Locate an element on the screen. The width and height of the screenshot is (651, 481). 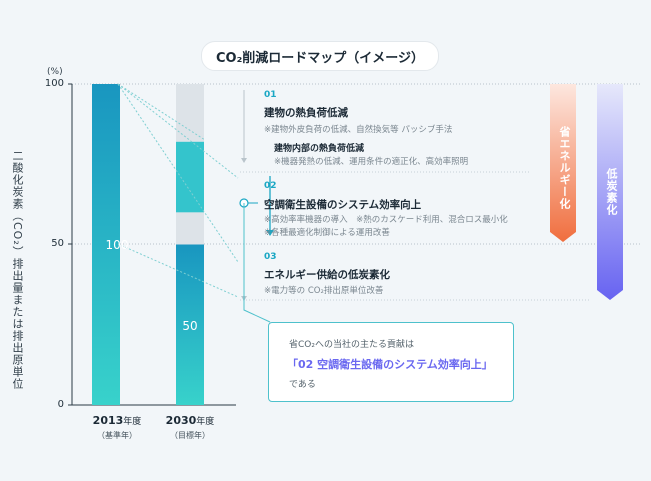
x-sublabel-2030: （目標年） is located at coordinates (190, 435).